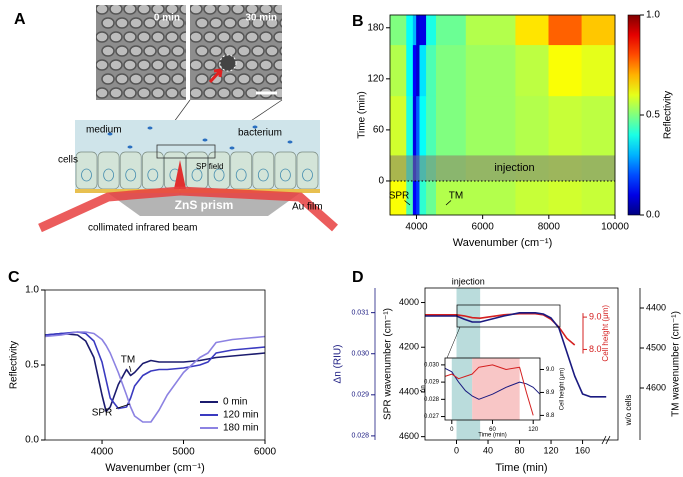  Describe the element at coordinates (492, 430) in the screenshot. I see `x-tick-label: 60` at that location.